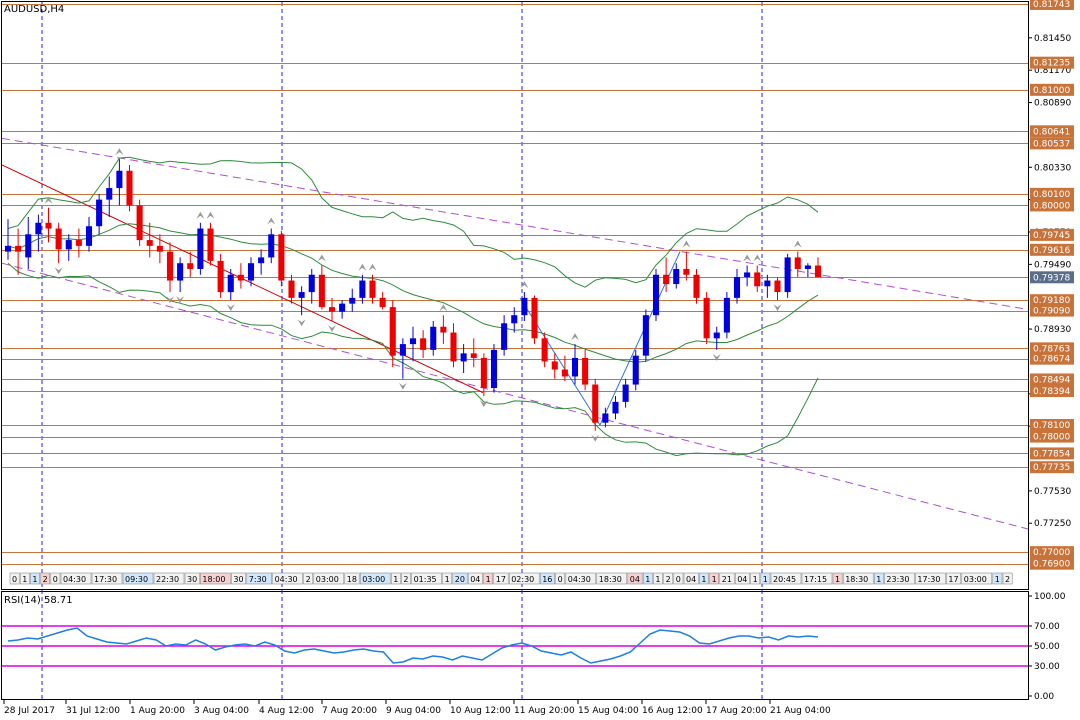 This screenshot has height=720, width=1080. What do you see at coordinates (286, 579) in the screenshot?
I see `session-label: 04:30` at bounding box center [286, 579].